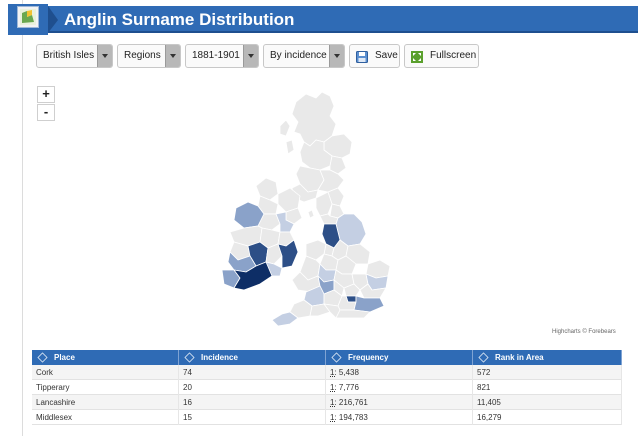  What do you see at coordinates (320, 310) in the screenshot?
I see `map-region-dorset` at bounding box center [320, 310].